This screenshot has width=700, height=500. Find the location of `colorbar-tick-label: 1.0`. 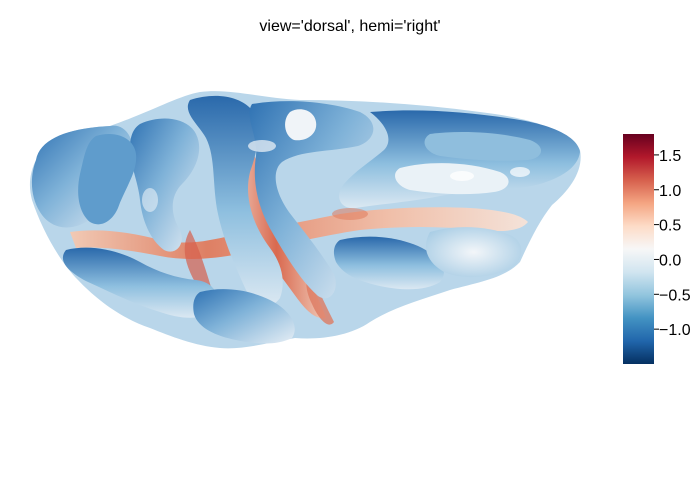

colorbar-tick-label: 1.0 is located at coordinates (670, 191).